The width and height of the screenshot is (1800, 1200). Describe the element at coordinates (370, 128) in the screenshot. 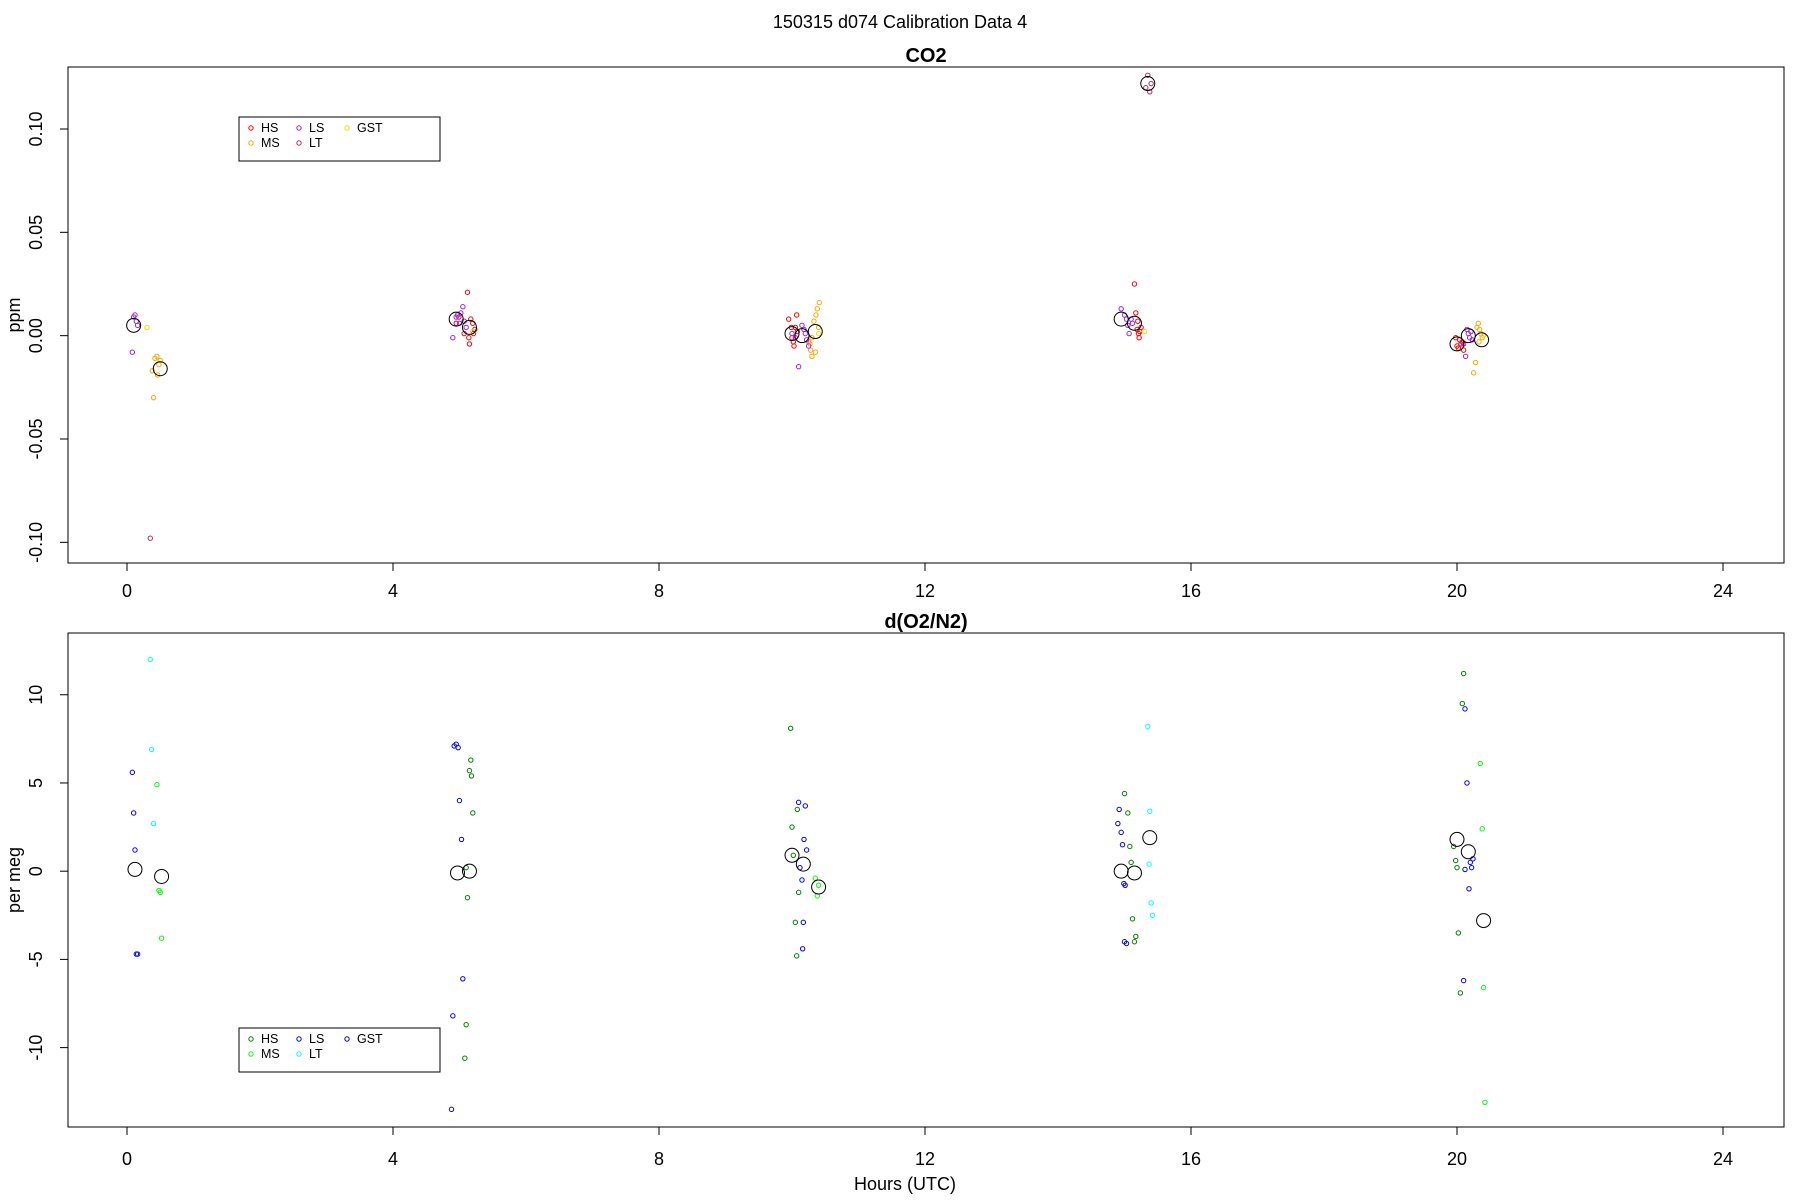

I see `co2-legend-label-gst: GST` at that location.